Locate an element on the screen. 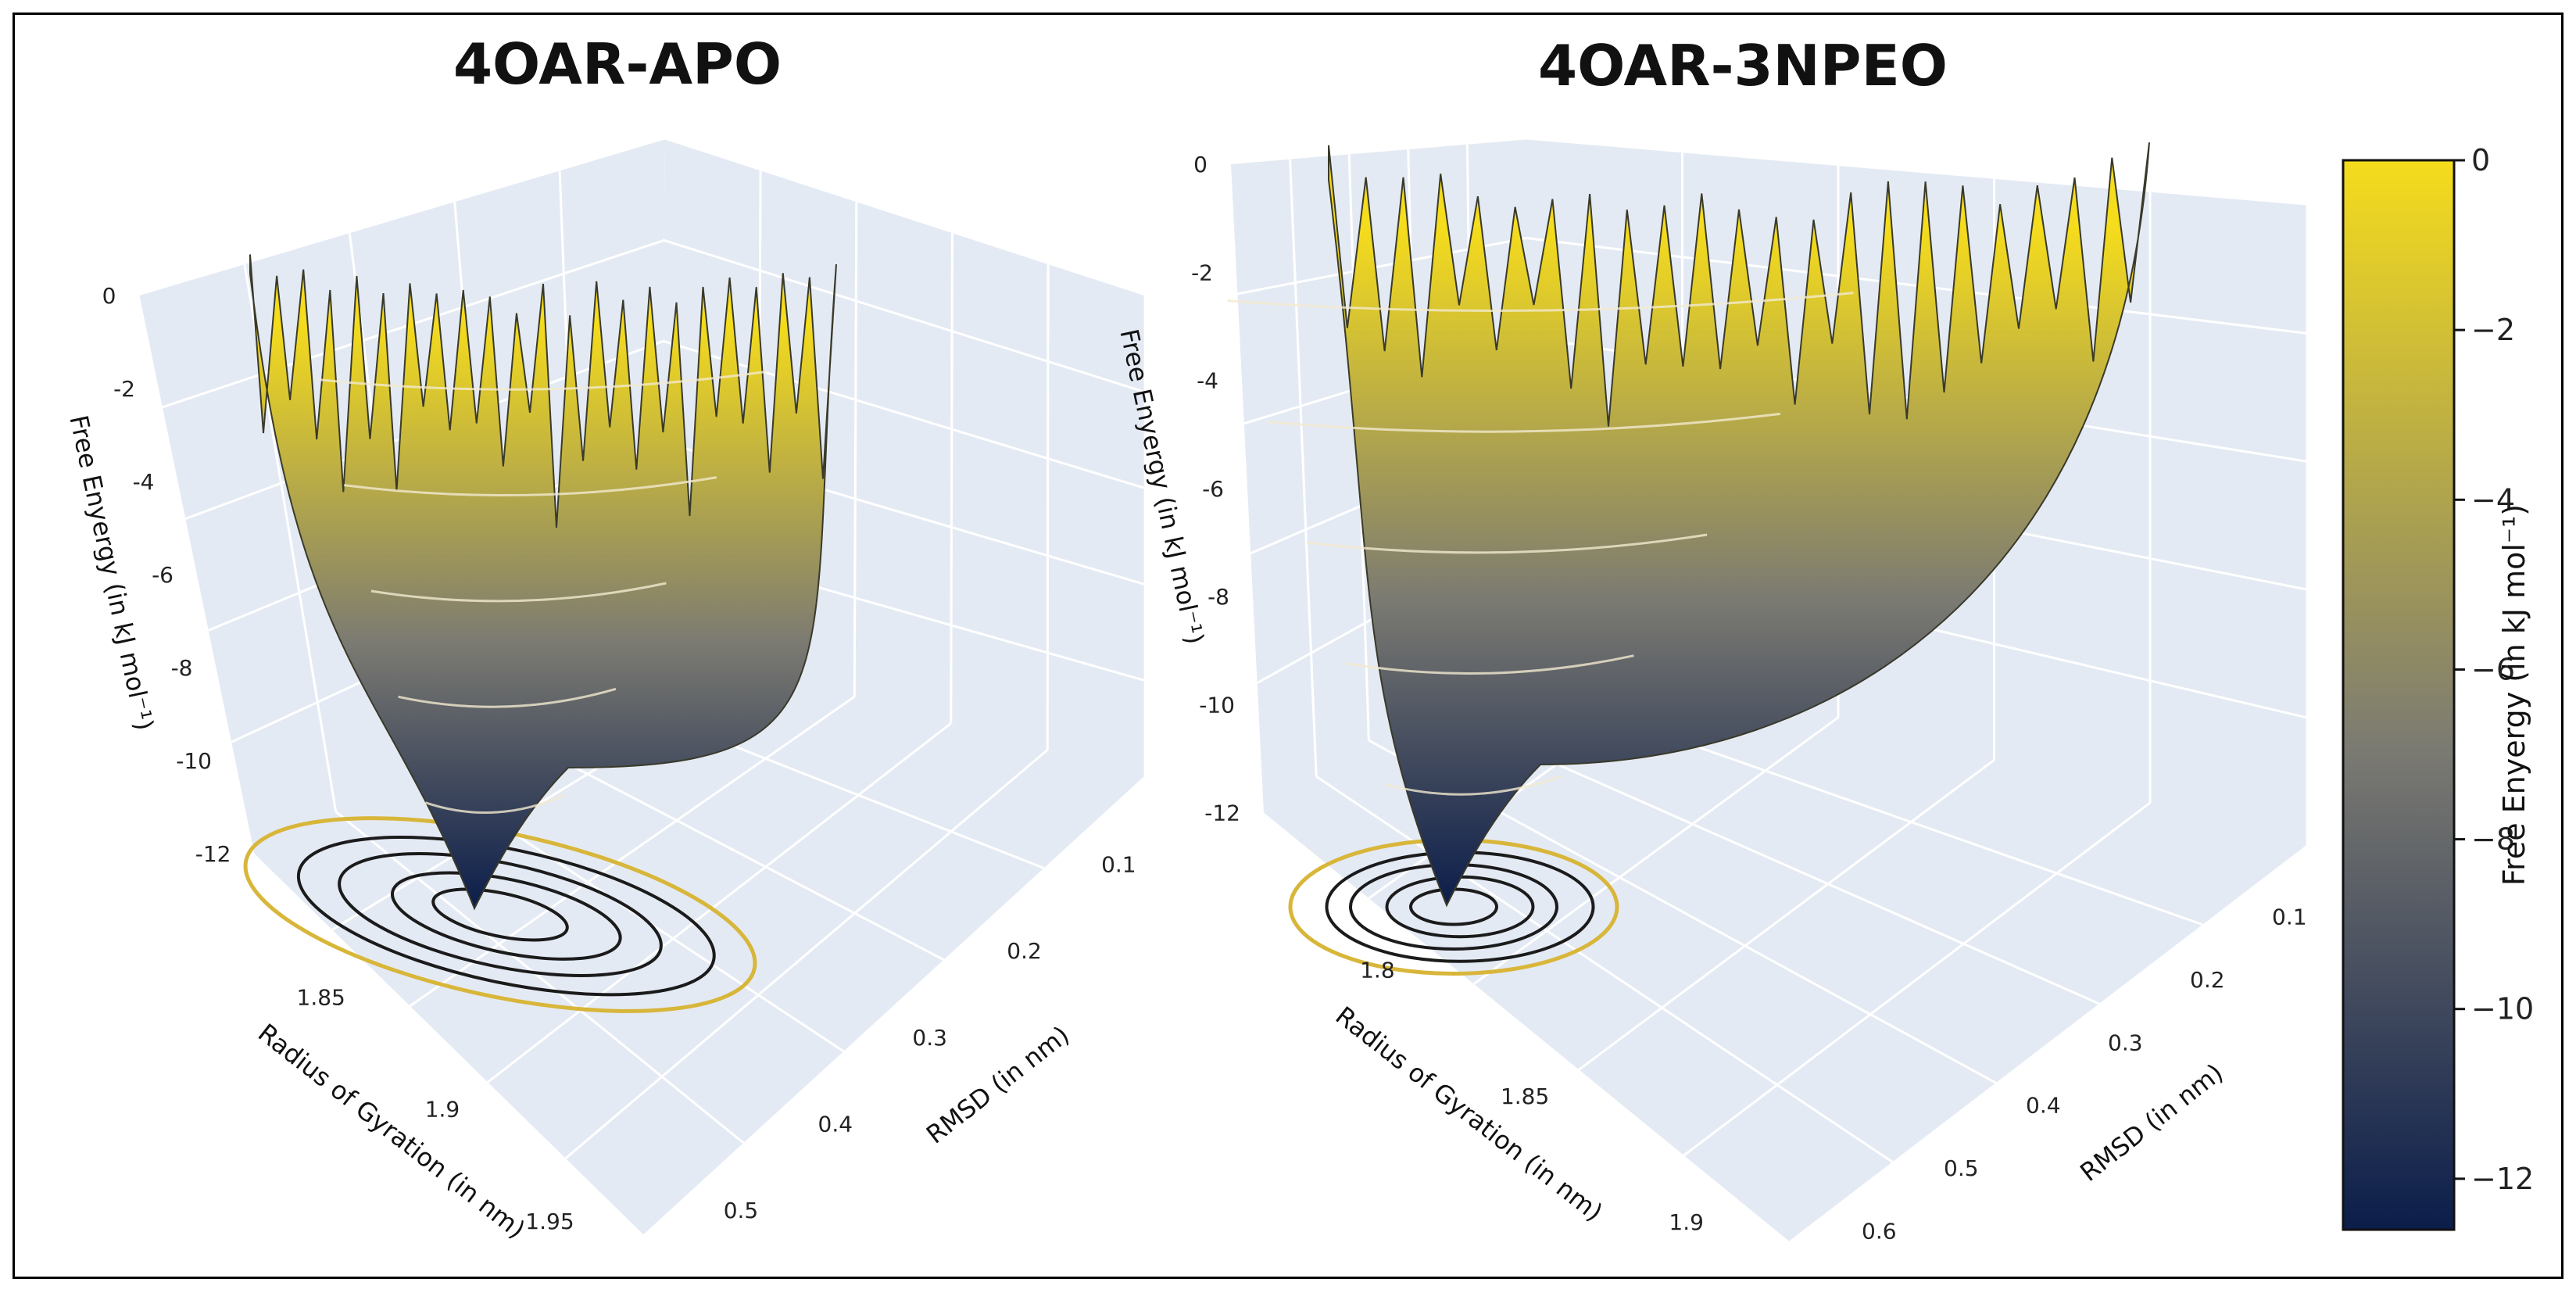 The height and width of the screenshot is (1293, 2576). colorbar-tick-label: −8 is located at coordinates (2493, 839).